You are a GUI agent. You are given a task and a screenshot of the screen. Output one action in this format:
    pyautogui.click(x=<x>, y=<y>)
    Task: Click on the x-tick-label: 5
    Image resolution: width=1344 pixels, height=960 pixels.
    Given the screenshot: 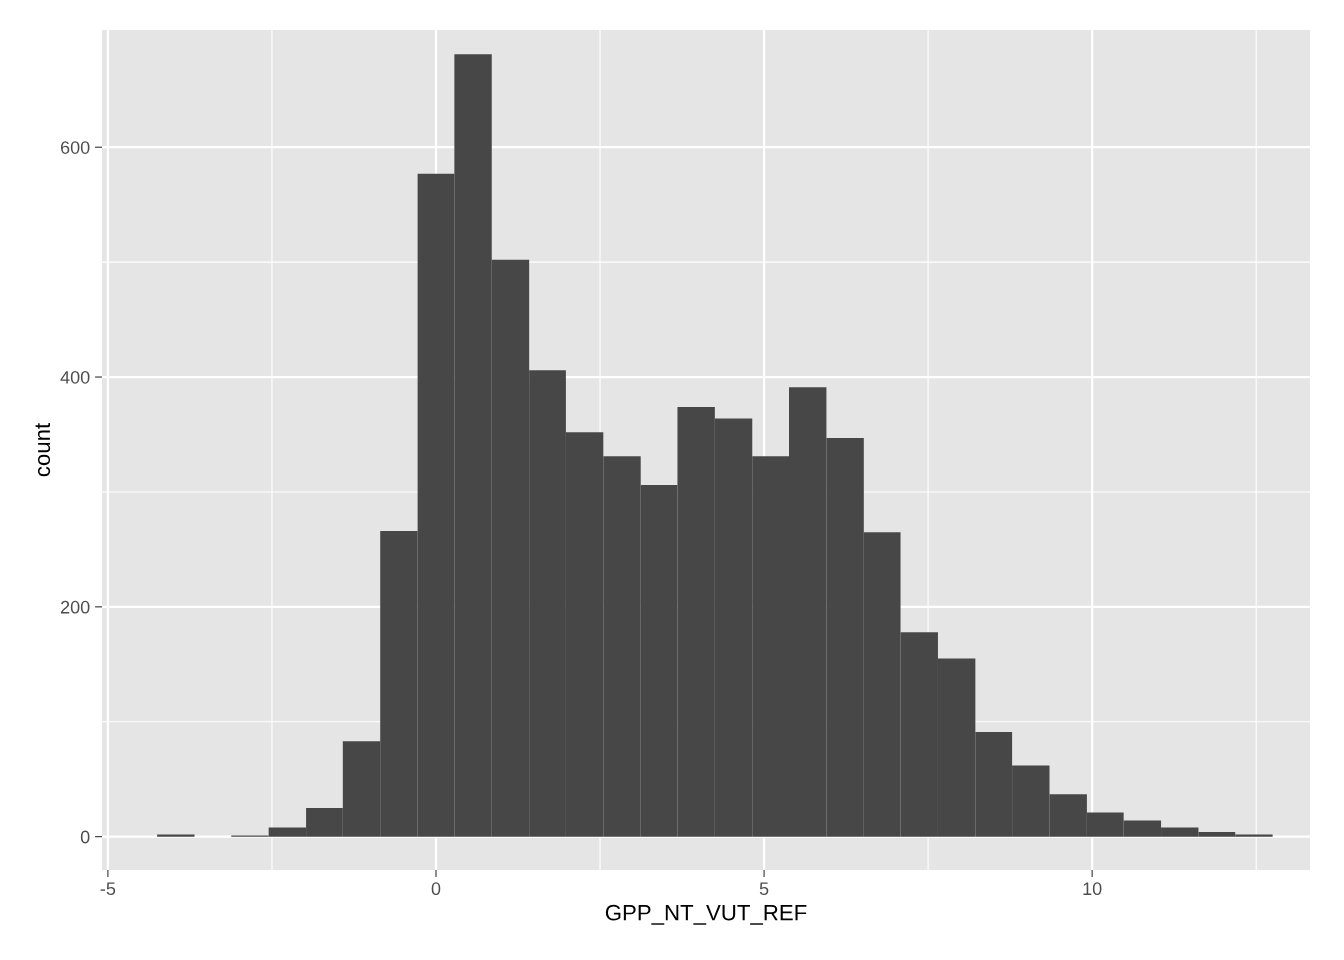 What is the action you would take?
    pyautogui.click(x=764, y=889)
    